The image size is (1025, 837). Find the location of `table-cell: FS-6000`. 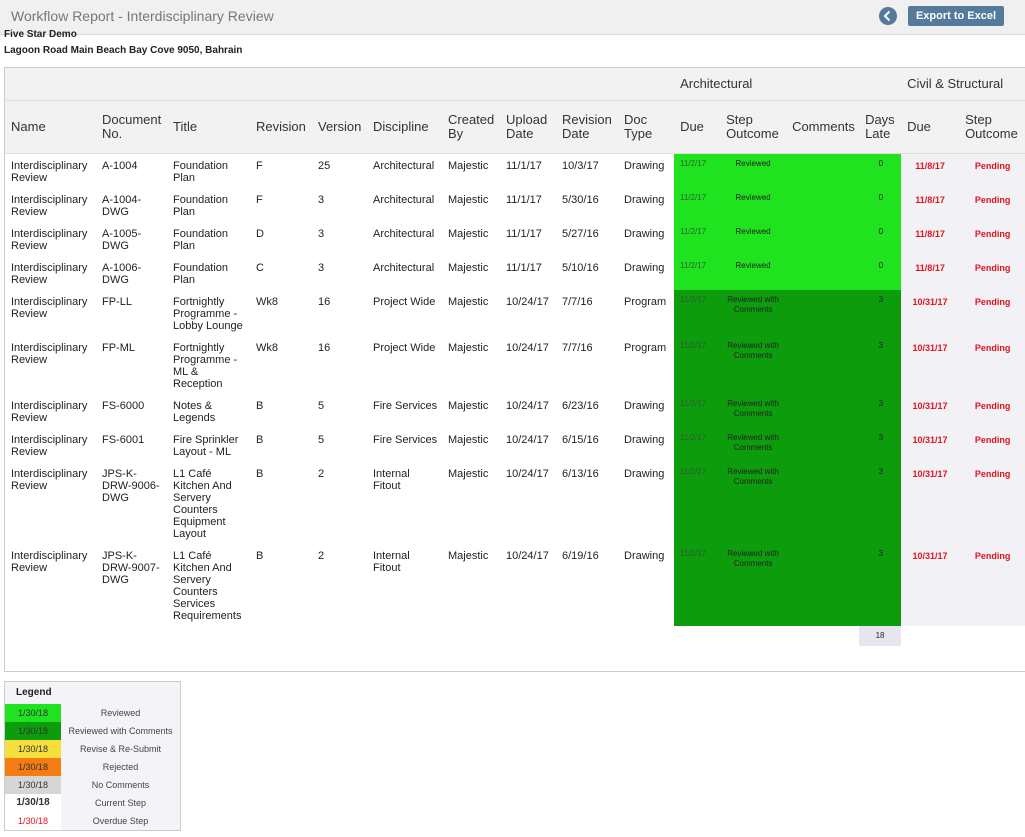

table-cell: FS-6000 is located at coordinates (123, 406).